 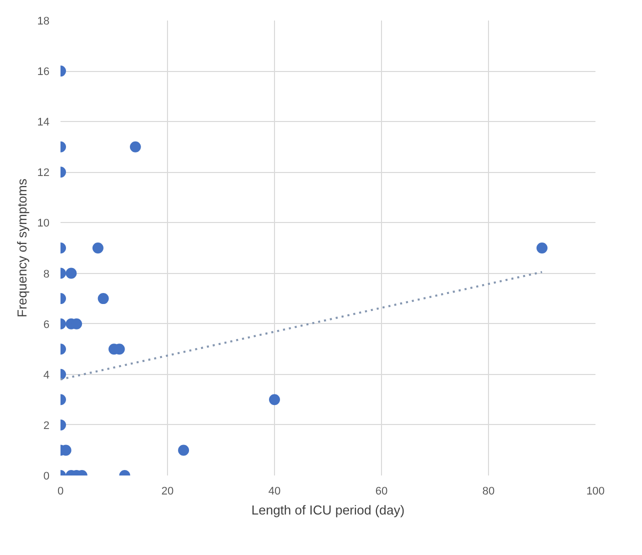 I want to click on y-tick-label: 8, so click(x=46, y=274).